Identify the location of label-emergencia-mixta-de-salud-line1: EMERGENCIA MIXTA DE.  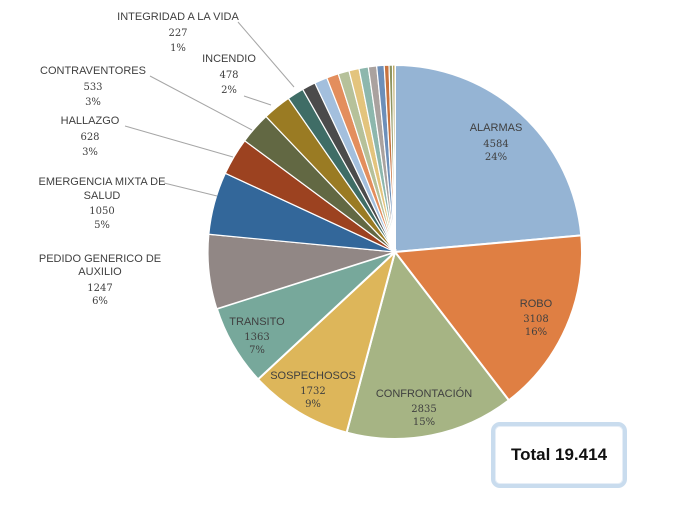
(102, 182).